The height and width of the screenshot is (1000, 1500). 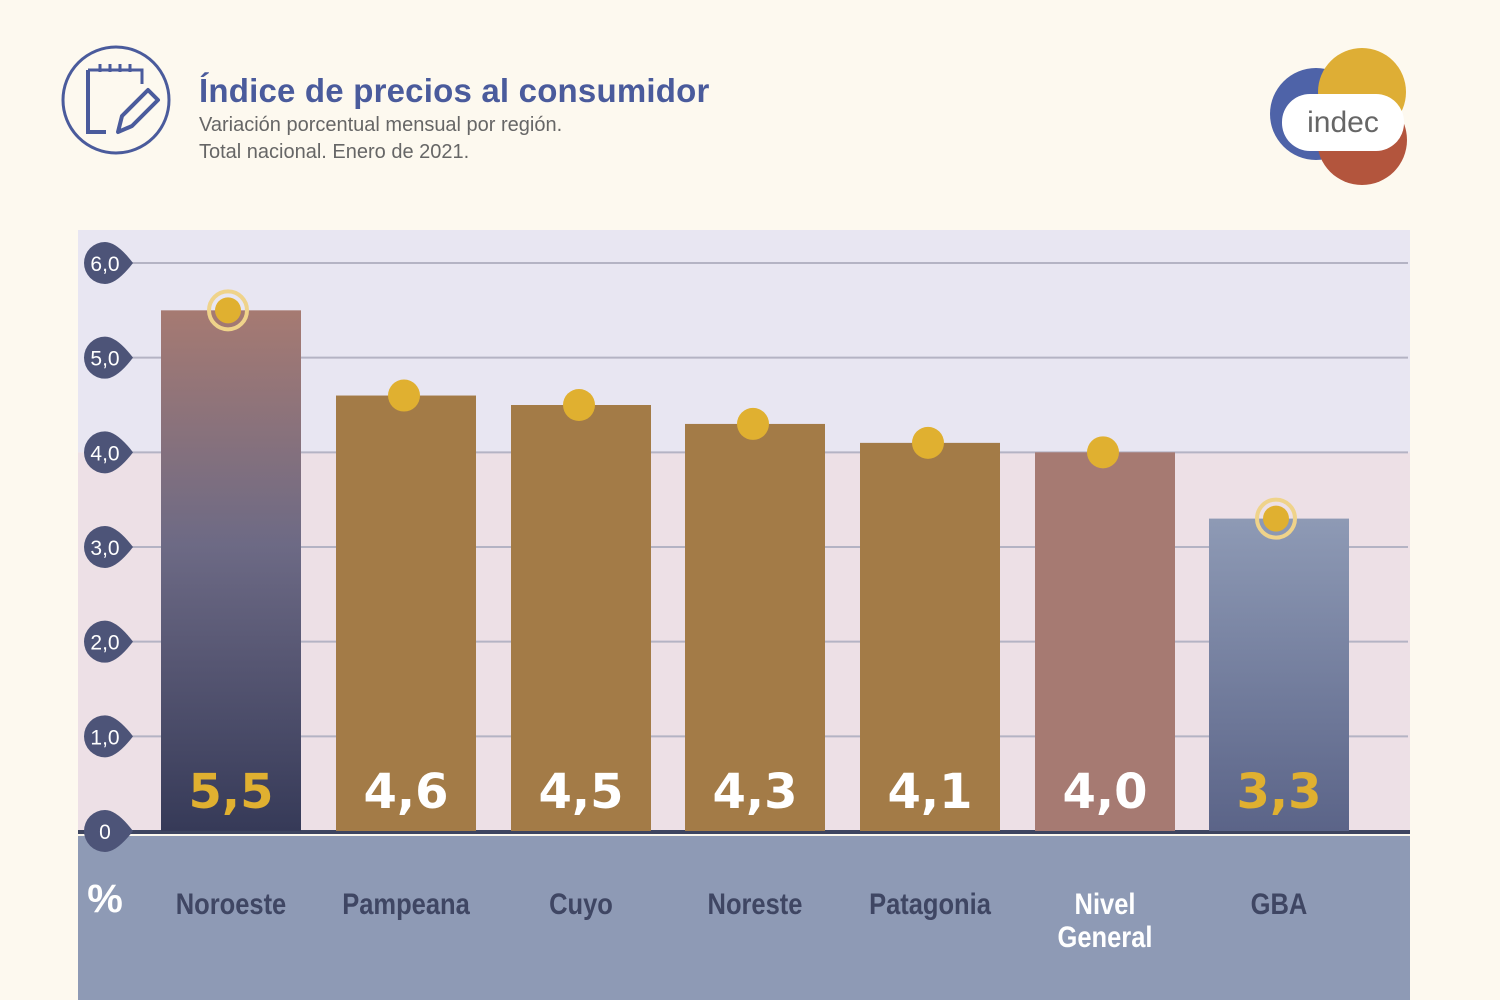 I want to click on value-label: 3,3, so click(x=1278, y=792).